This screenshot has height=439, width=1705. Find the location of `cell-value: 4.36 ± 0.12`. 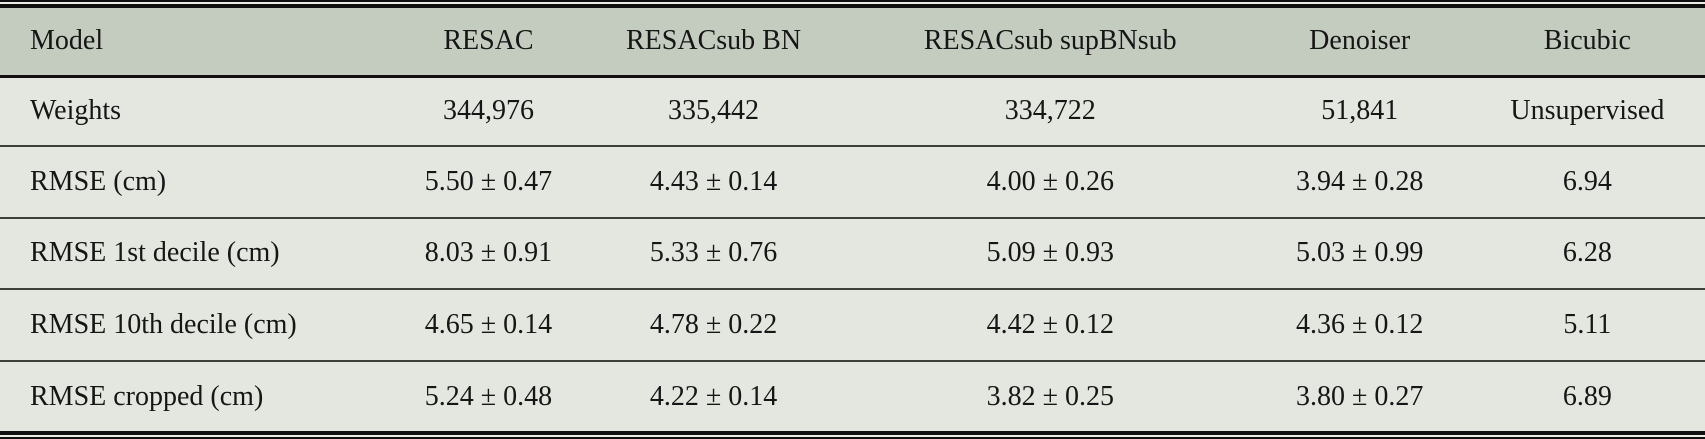

cell-value: 4.36 ± 0.12 is located at coordinates (1359, 325).